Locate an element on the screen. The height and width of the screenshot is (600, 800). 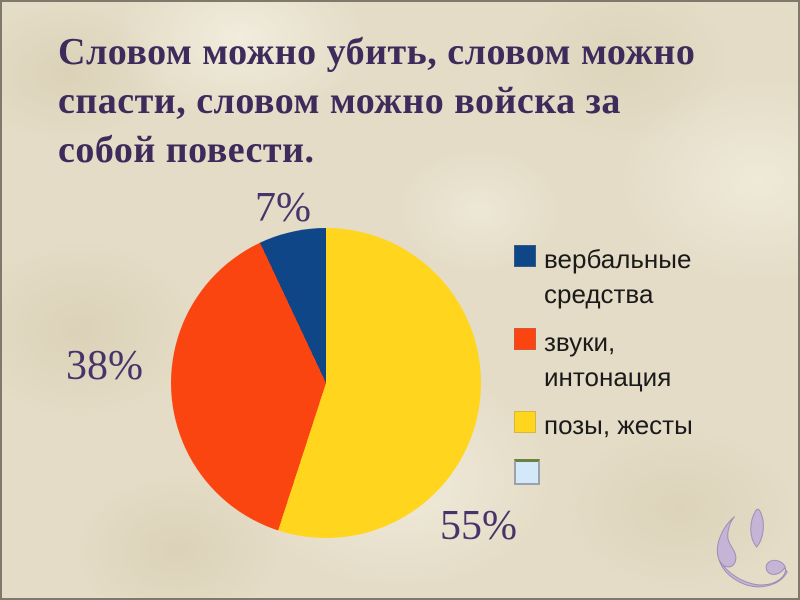
slide-title-line-1: Словом можно убить, словом можно is located at coordinates (377, 52).